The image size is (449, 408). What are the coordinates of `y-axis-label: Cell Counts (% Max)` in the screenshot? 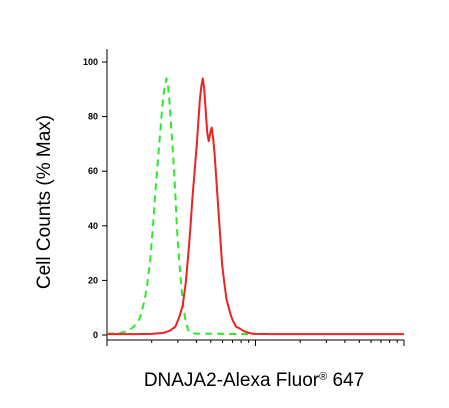 It's located at (44, 202).